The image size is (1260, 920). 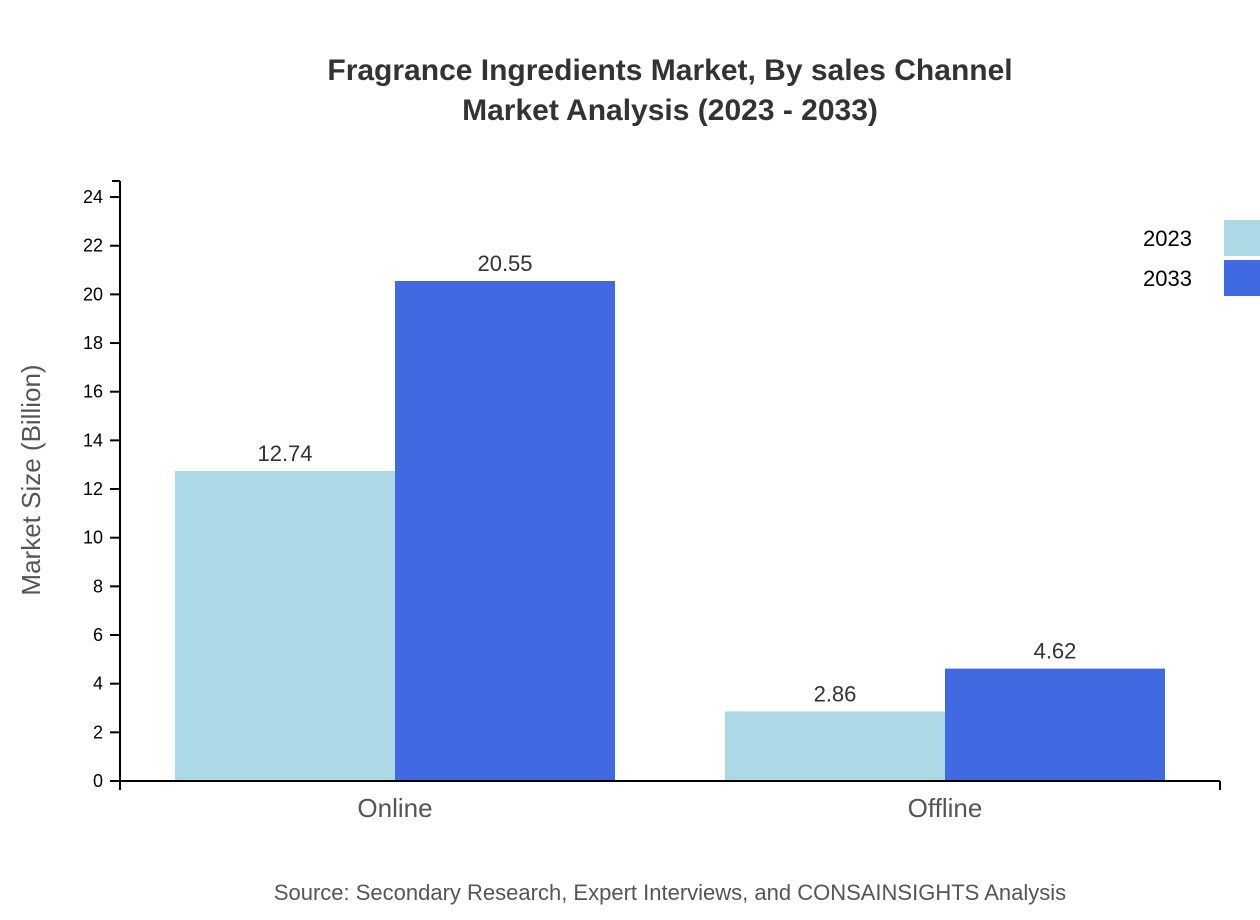 What do you see at coordinates (98, 586) in the screenshot?
I see `y-tick-label: 8` at bounding box center [98, 586].